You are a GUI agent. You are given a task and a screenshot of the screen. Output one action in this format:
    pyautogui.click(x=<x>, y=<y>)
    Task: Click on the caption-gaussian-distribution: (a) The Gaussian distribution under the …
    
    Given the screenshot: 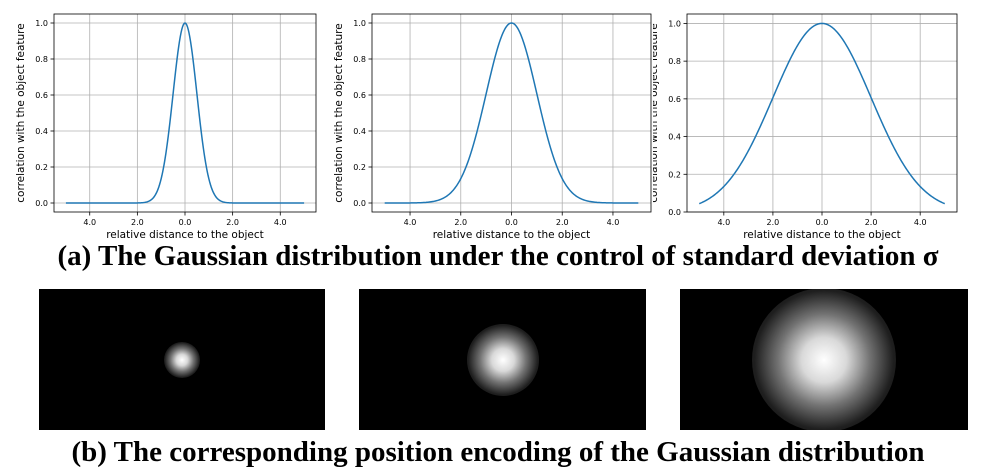 What is the action you would take?
    pyautogui.click(x=498, y=256)
    